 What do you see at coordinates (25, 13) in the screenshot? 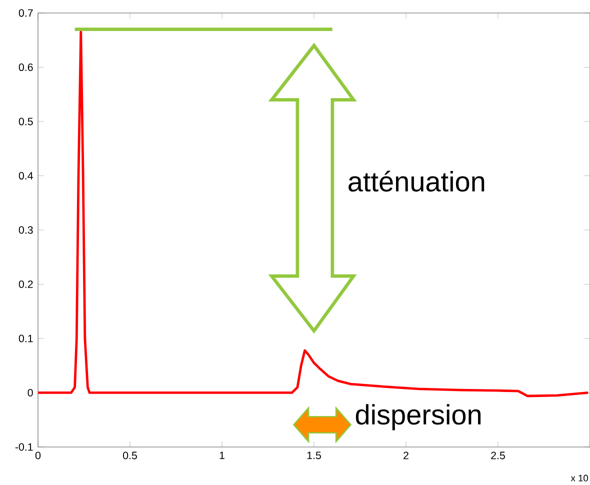
I see `y-tick-label: 0.7` at bounding box center [25, 13].